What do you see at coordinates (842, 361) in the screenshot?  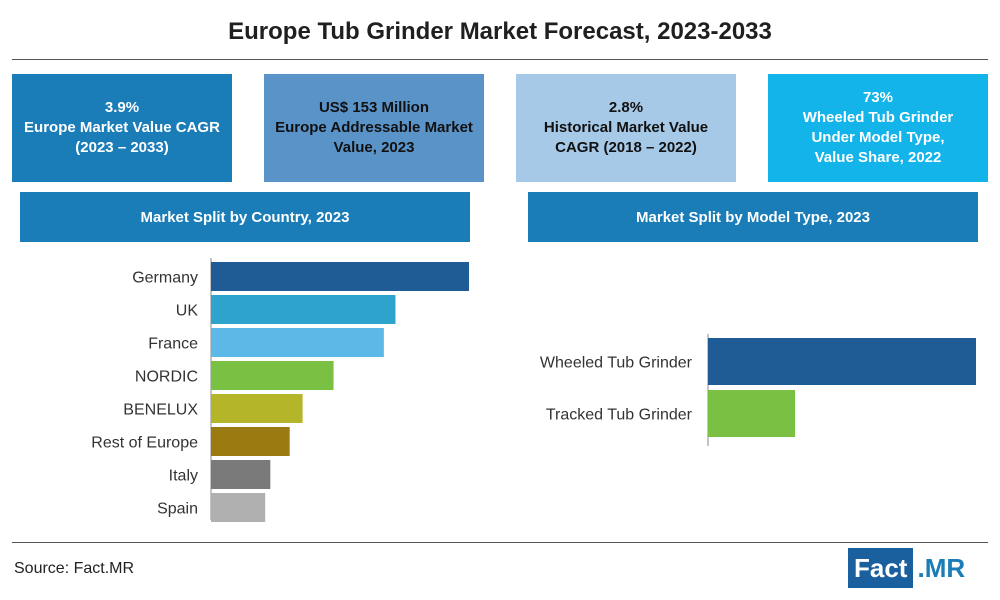 I see `bar-wheeled-tub-grinder` at bounding box center [842, 361].